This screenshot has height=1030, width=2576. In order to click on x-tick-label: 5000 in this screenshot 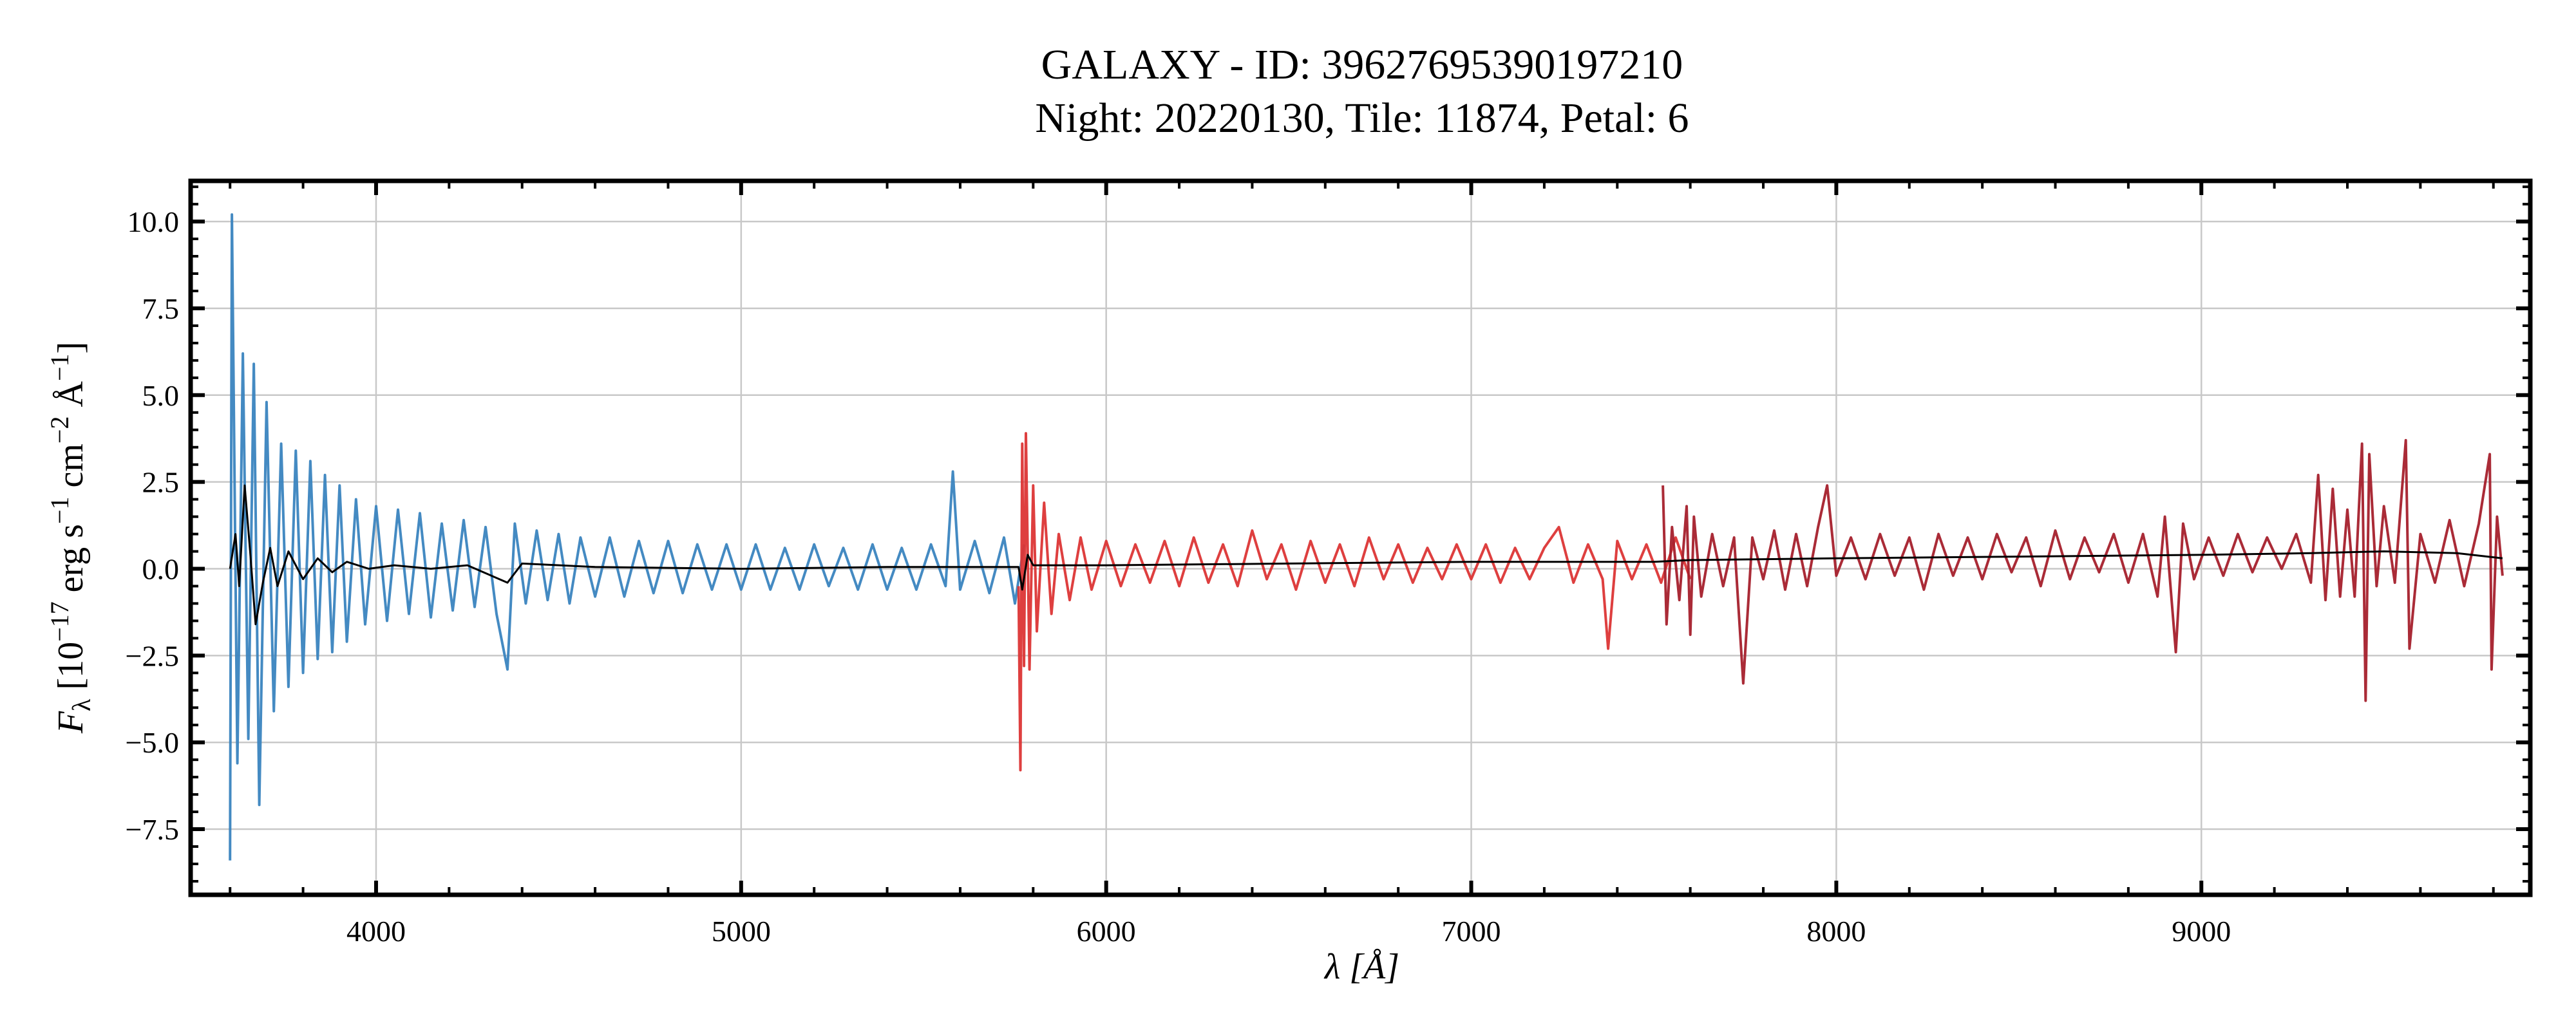, I will do `click(742, 932)`.